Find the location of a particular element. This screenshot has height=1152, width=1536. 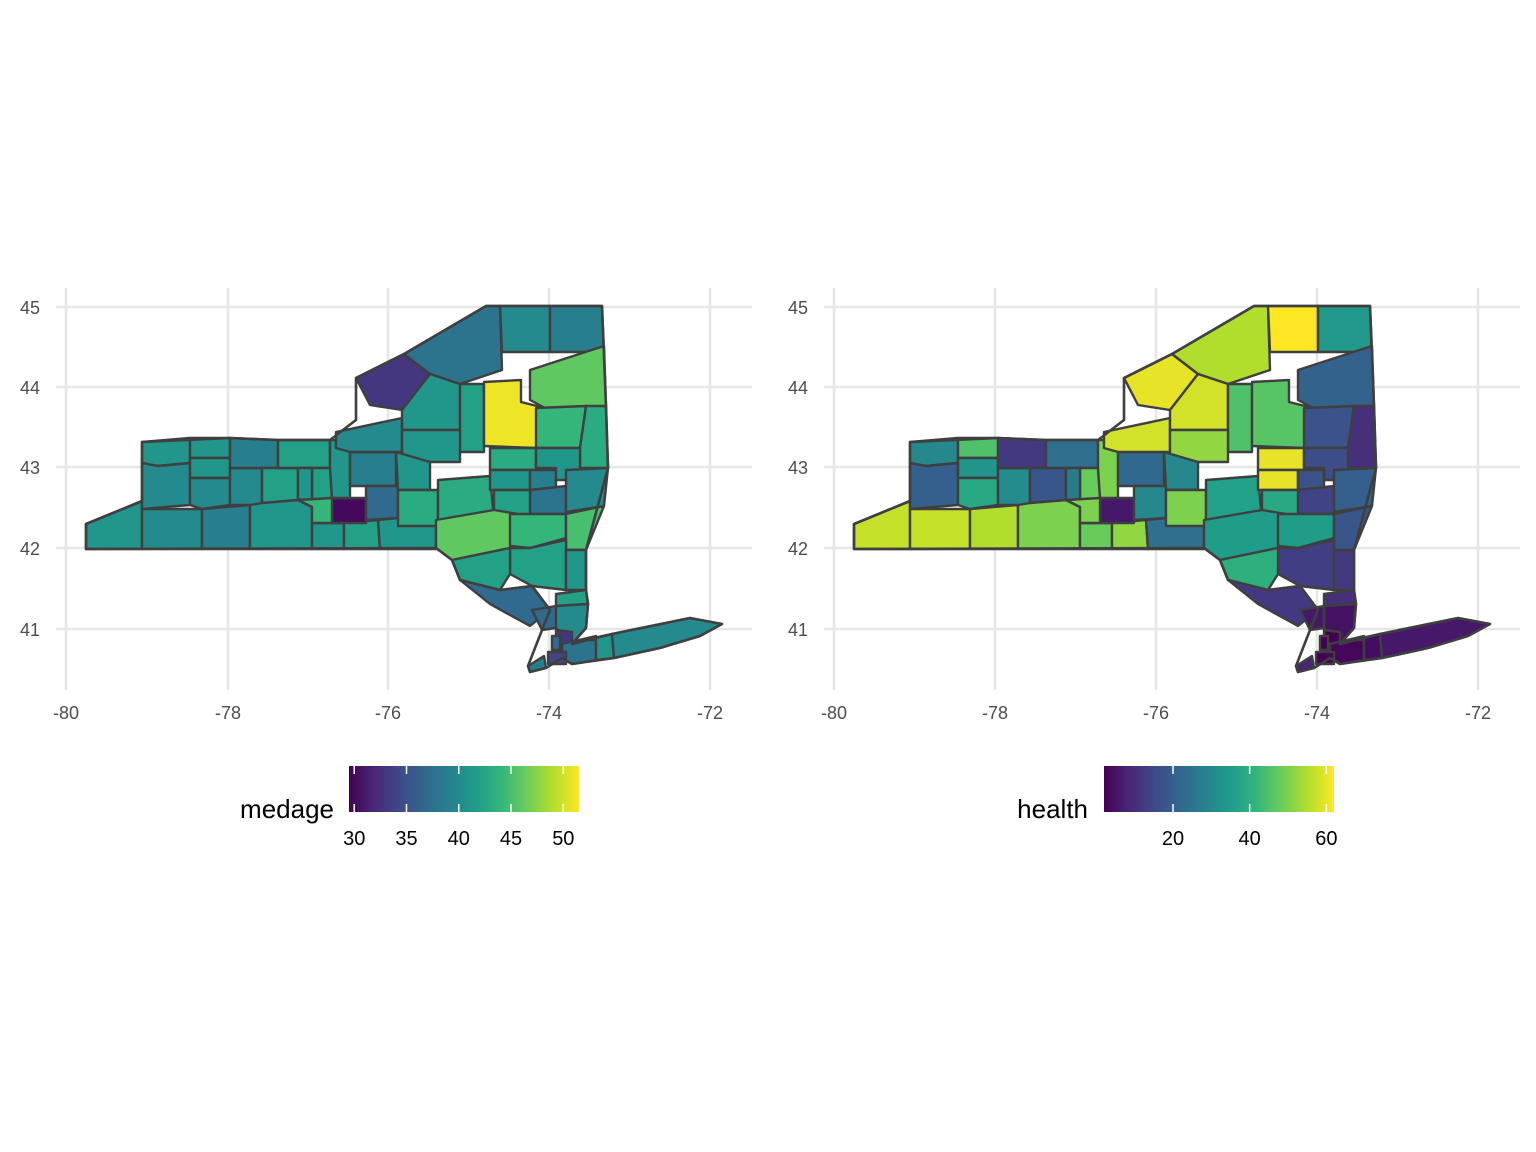

county-wyoming is located at coordinates (210, 493).